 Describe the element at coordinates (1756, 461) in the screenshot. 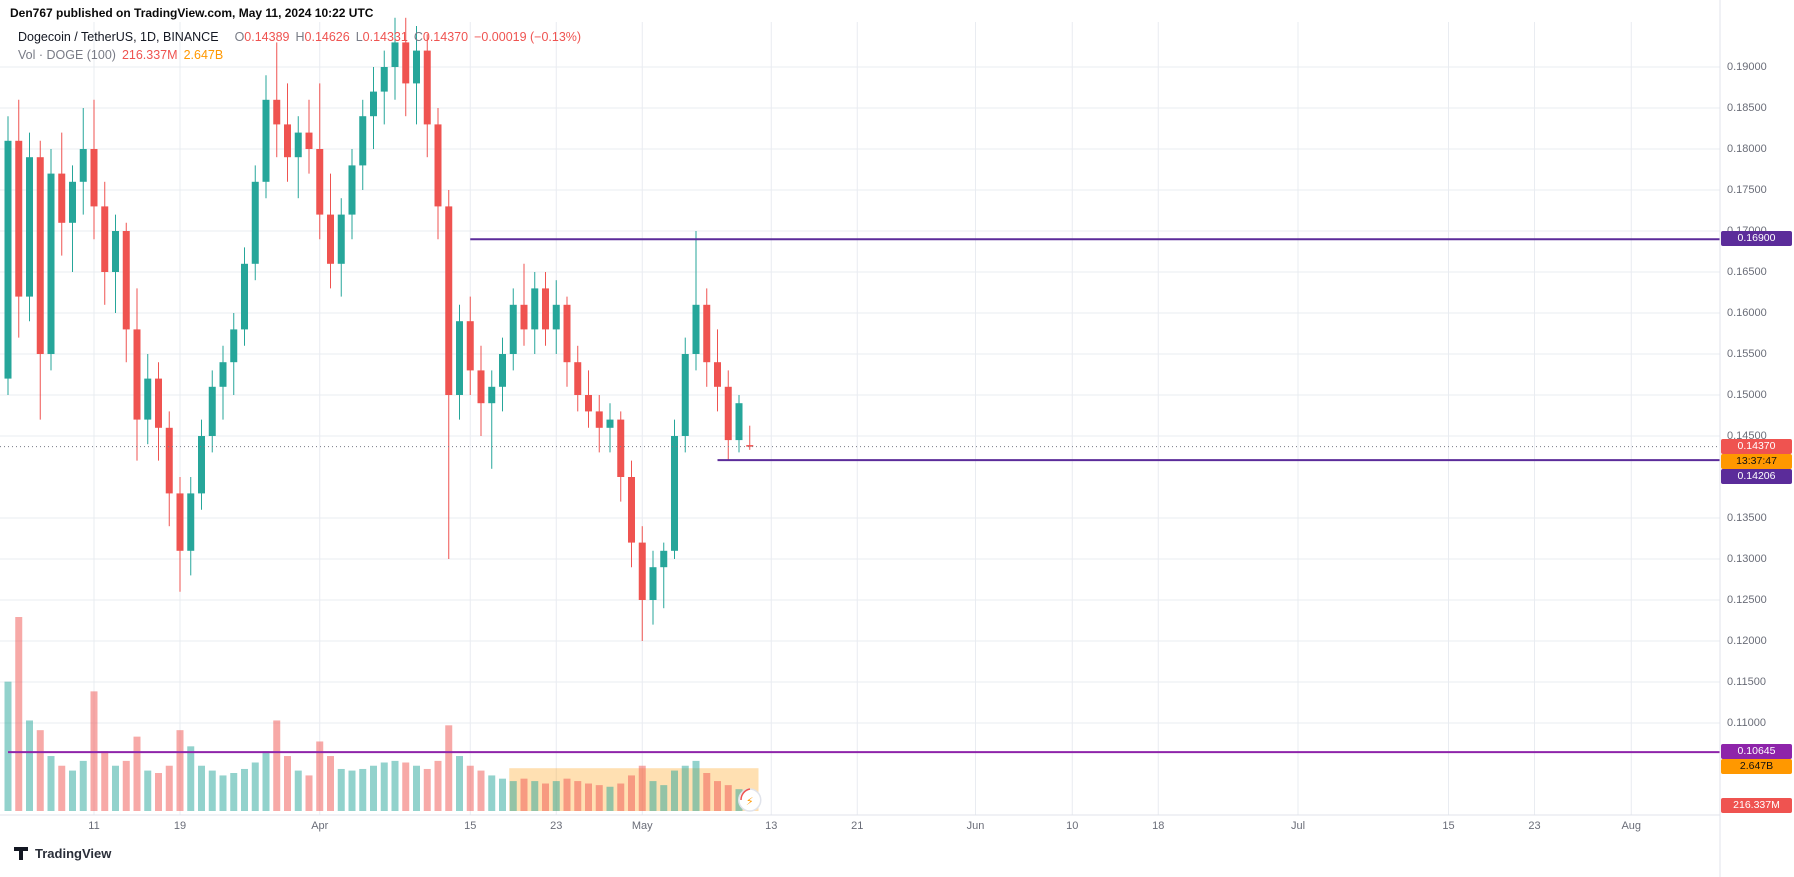

I see `axis-badge-13:37:47: 13:37:47` at that location.